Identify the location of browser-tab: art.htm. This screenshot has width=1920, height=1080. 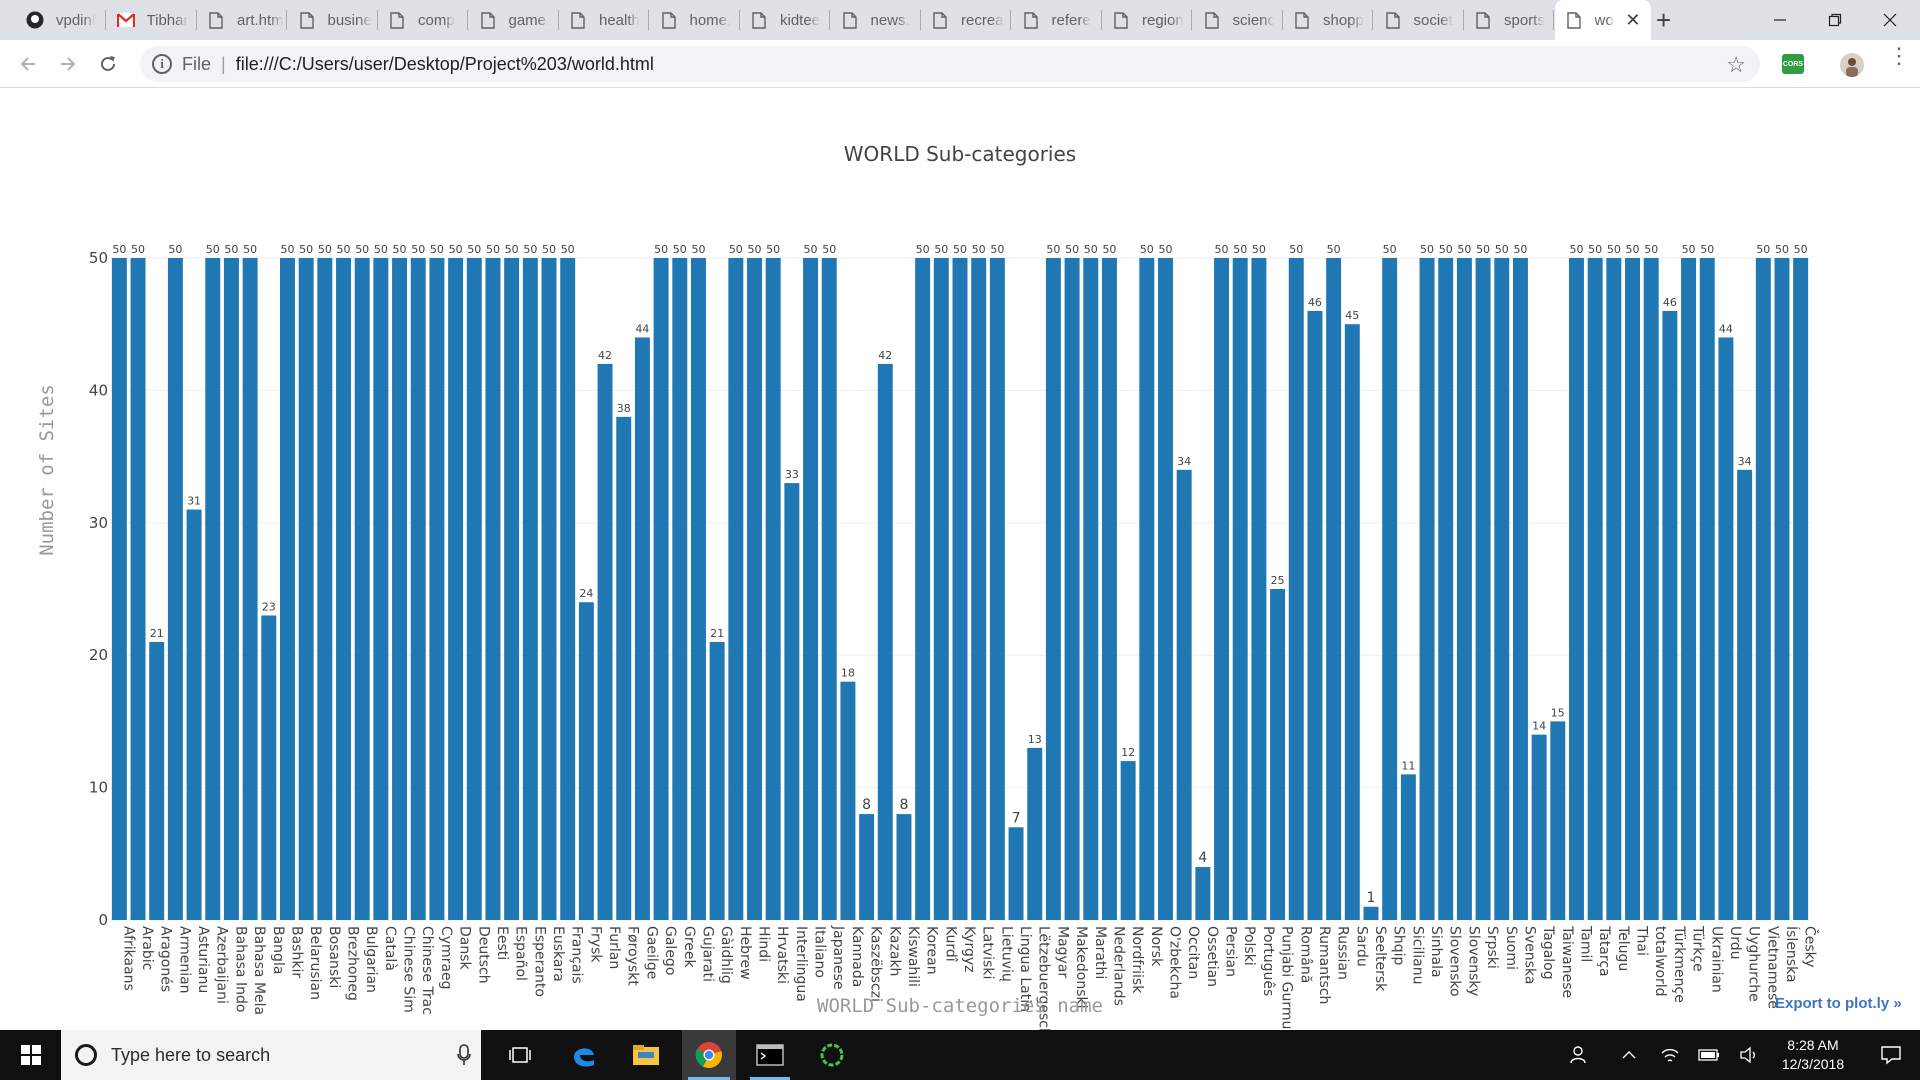
(242, 20).